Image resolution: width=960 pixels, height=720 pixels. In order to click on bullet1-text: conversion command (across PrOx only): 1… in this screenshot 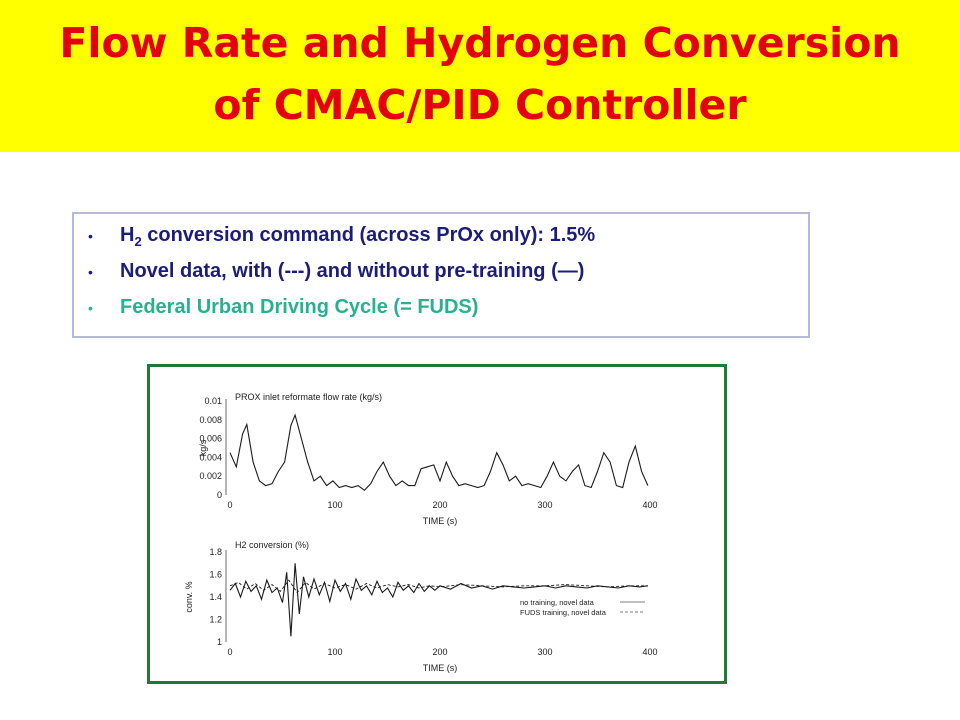, I will do `click(368, 235)`.